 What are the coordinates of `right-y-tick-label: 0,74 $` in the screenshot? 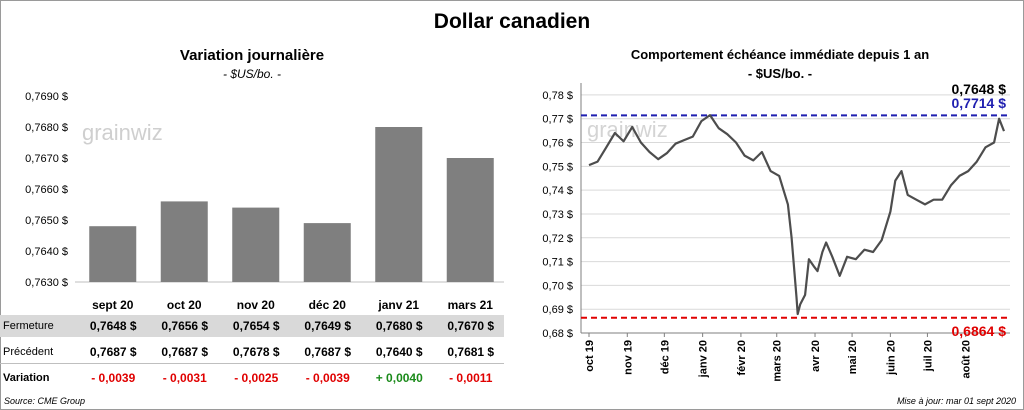 It's located at (557, 191).